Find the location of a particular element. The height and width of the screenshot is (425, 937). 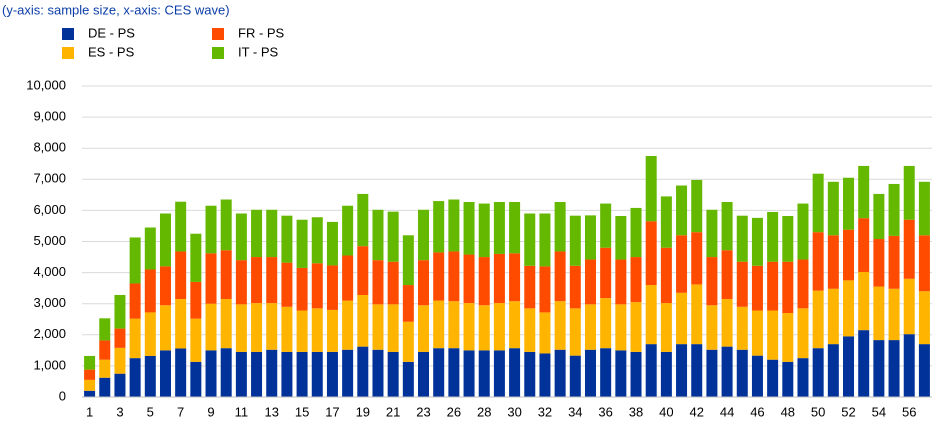

y-tick-label: 10,000 is located at coordinates (46, 84).